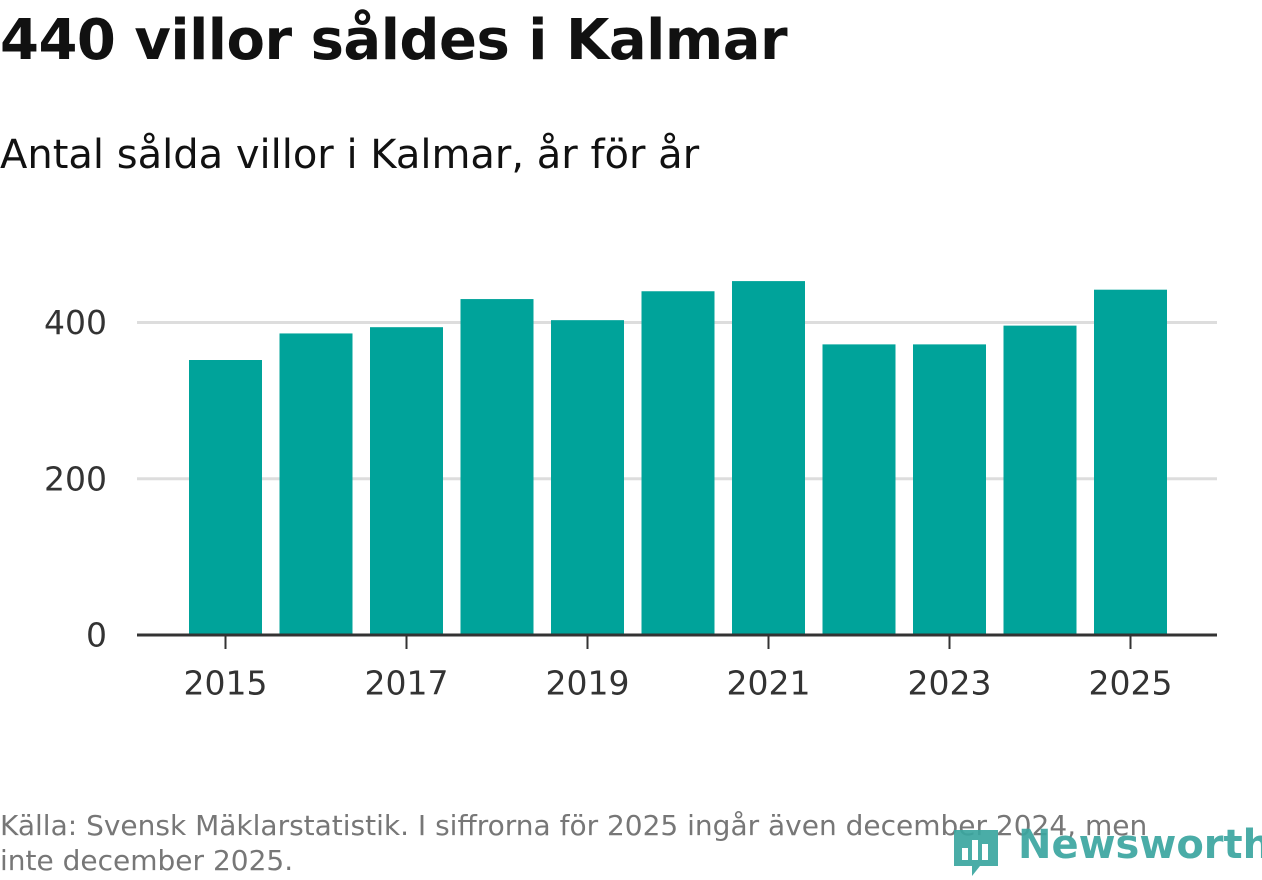 Image resolution: width=1262 pixels, height=880 pixels. I want to click on x-tick-label-2025: 2025, so click(1131, 683).